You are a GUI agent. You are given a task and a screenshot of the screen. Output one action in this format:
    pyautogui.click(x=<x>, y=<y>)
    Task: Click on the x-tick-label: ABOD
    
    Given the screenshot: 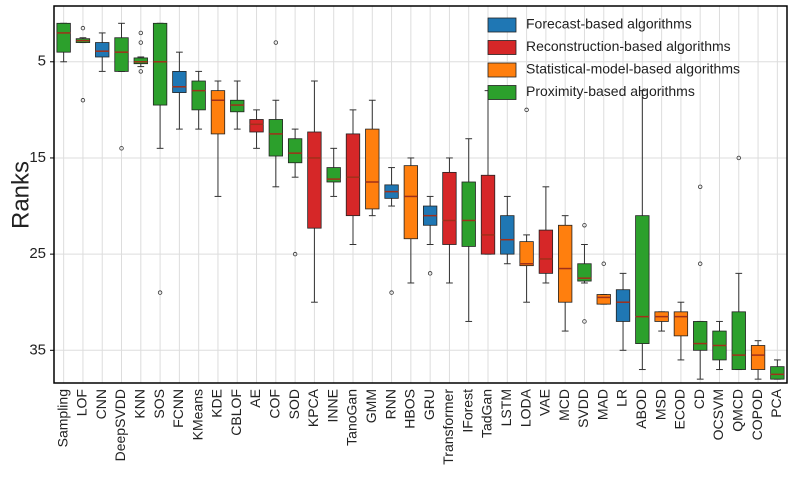 What is the action you would take?
    pyautogui.click(x=641, y=409)
    